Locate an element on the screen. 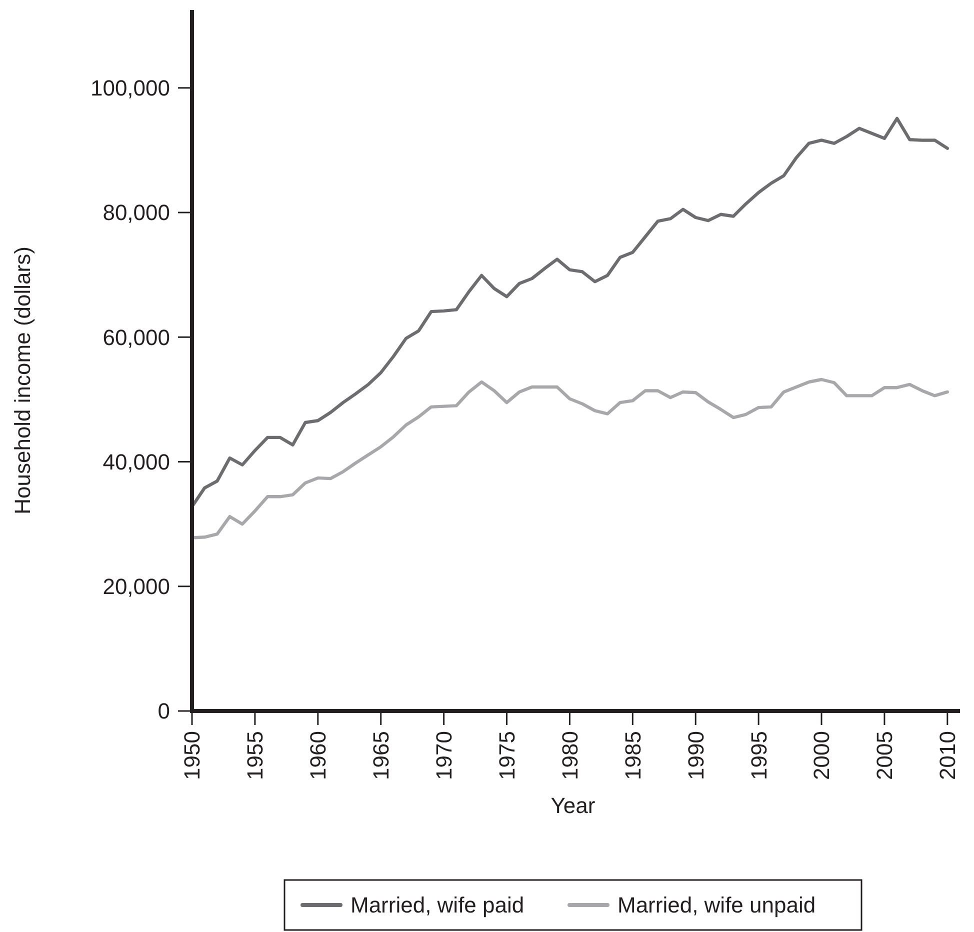 The height and width of the screenshot is (932, 974). x-tick-label: 1995 is located at coordinates (759, 755).